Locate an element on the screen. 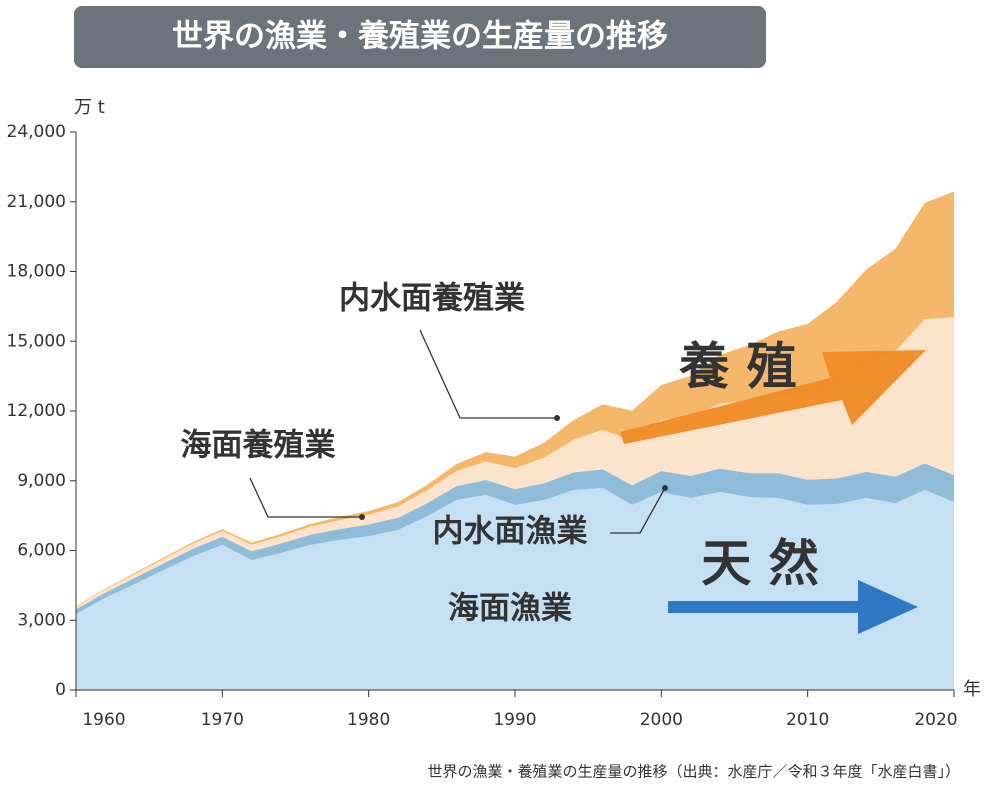 Image resolution: width=987 pixels, height=787 pixels. x-tick-label: 2010 is located at coordinates (807, 720).